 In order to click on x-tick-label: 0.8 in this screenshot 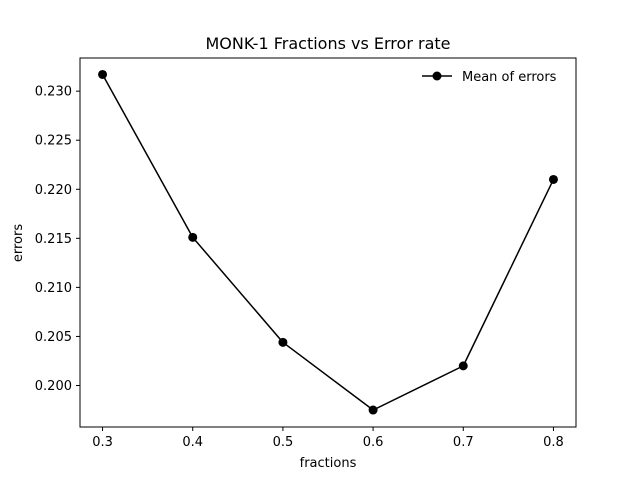, I will do `click(553, 442)`.